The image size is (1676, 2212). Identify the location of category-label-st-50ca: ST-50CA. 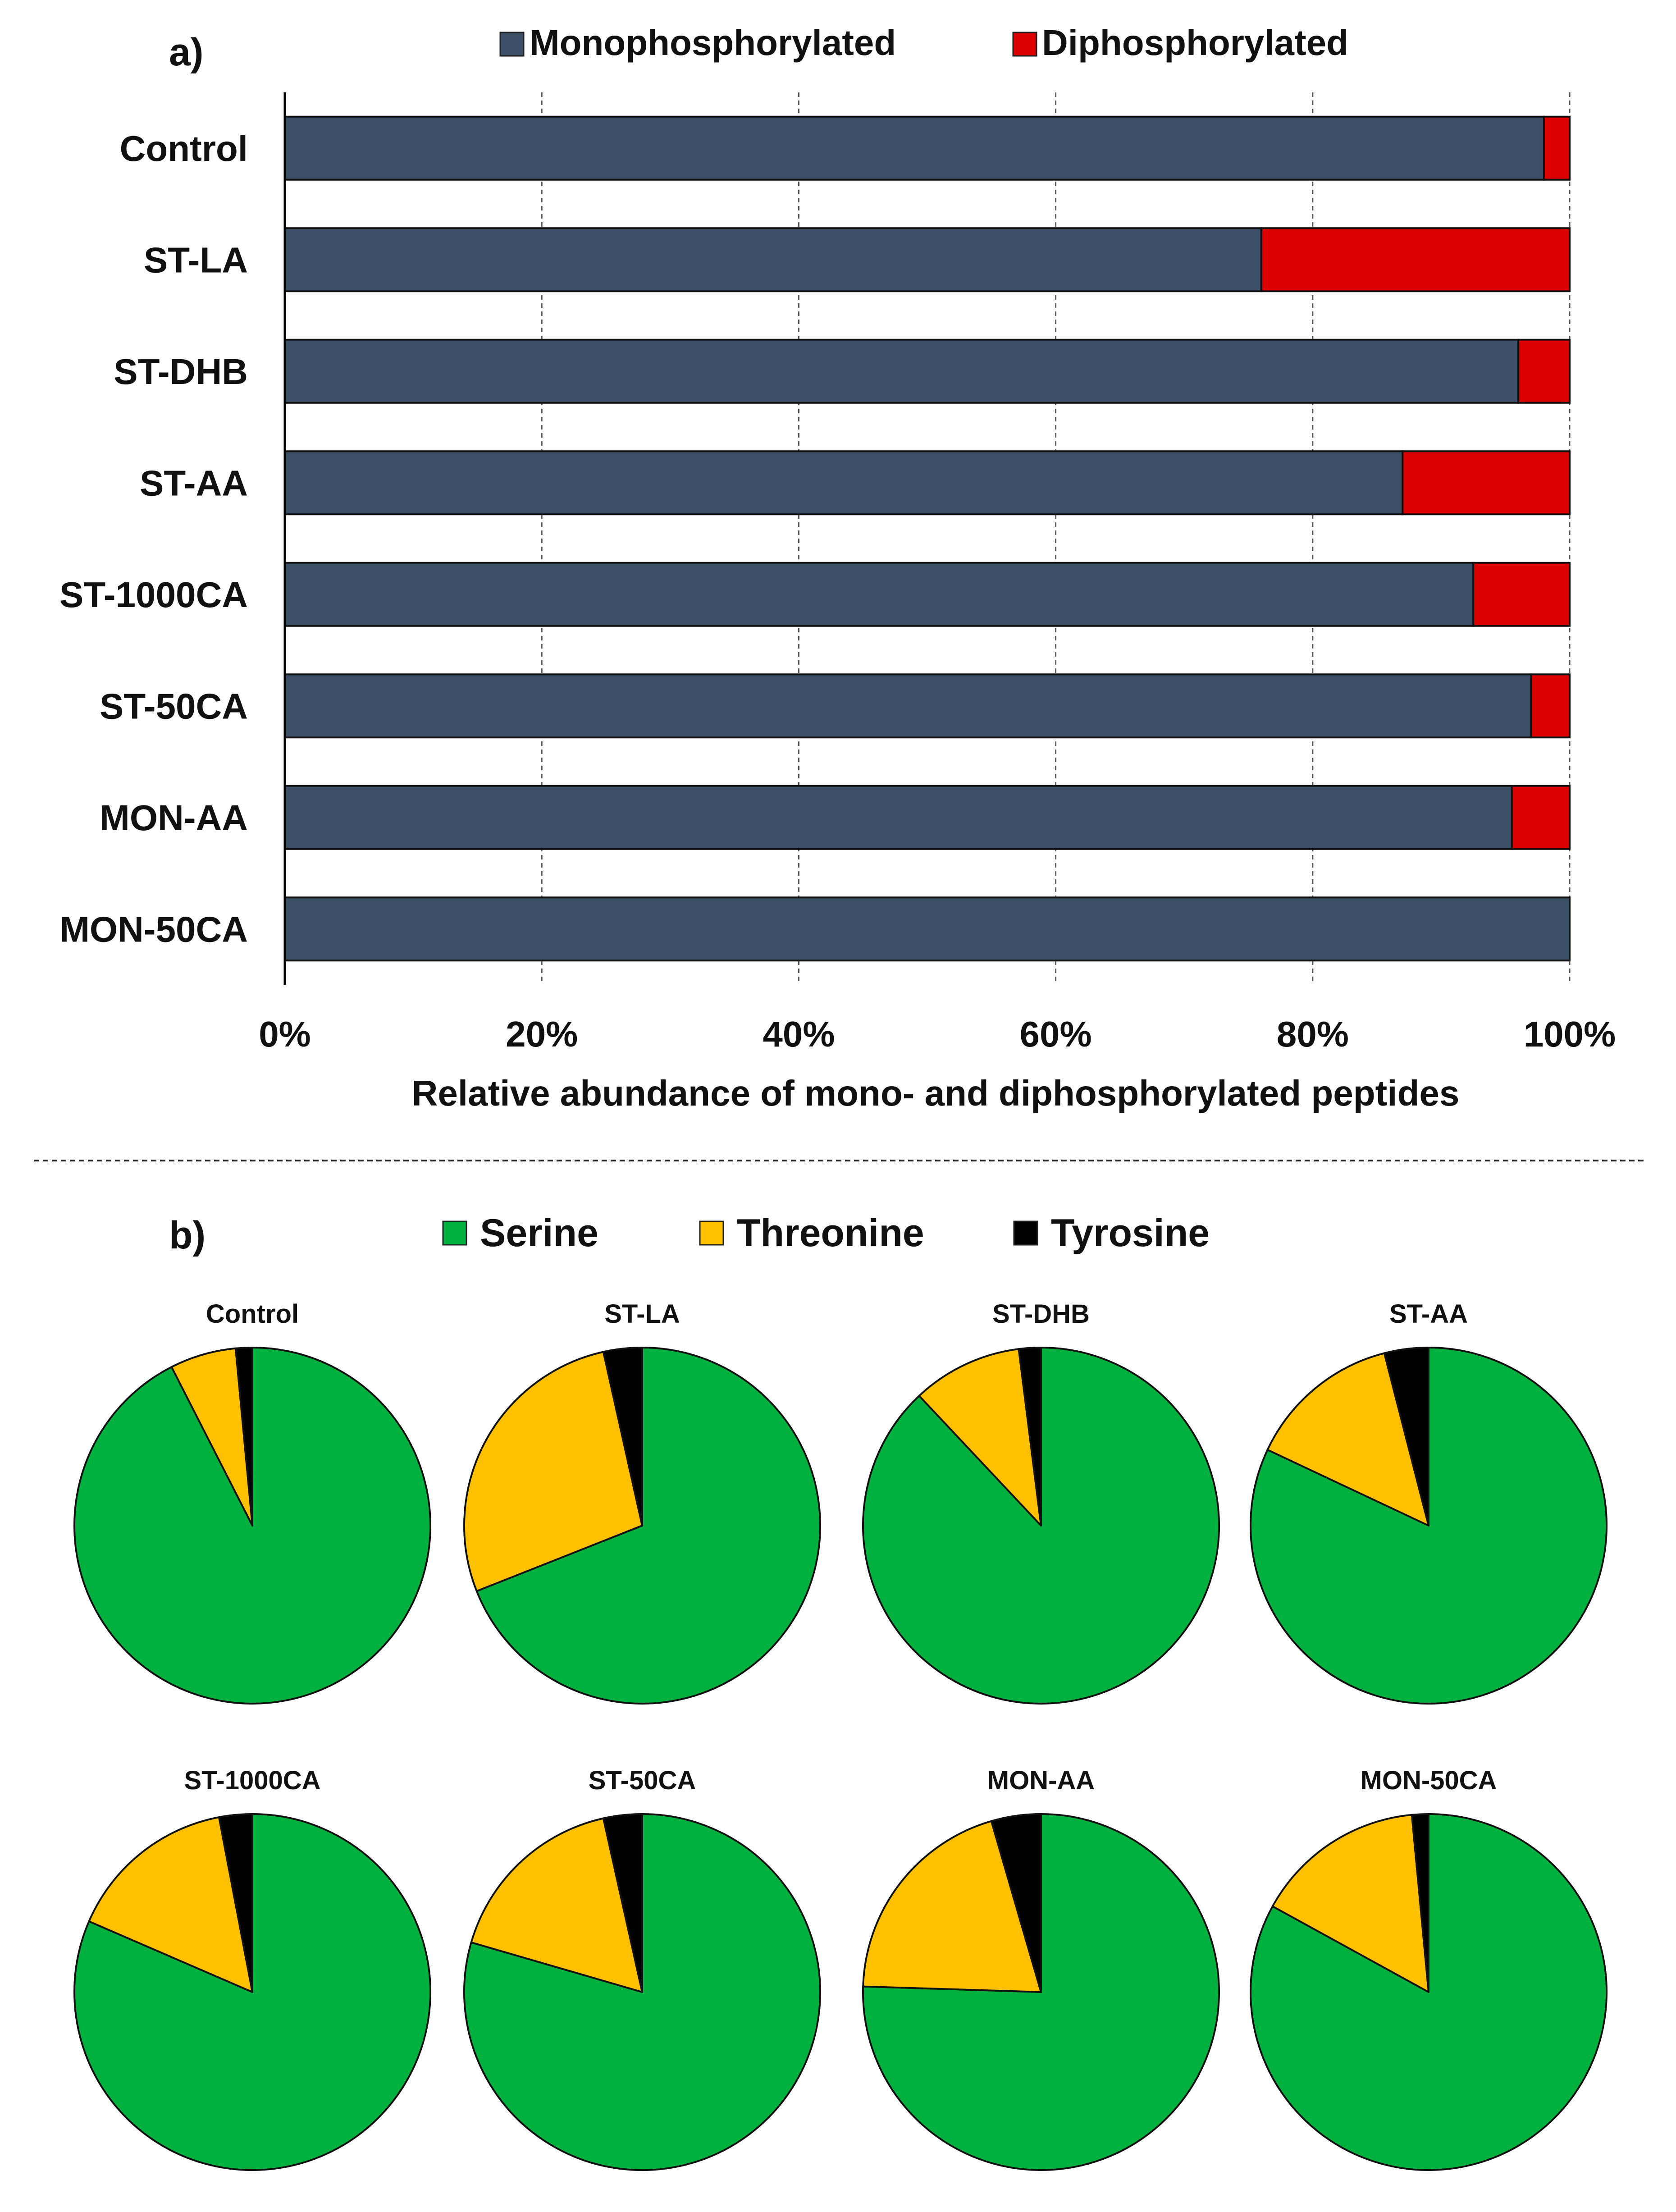
(174, 706).